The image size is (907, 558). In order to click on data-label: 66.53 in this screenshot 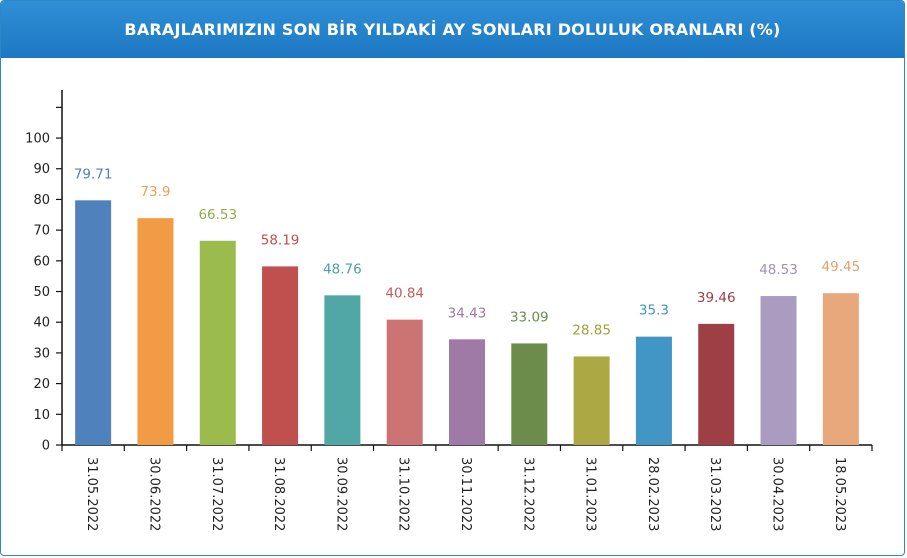, I will do `click(217, 215)`.